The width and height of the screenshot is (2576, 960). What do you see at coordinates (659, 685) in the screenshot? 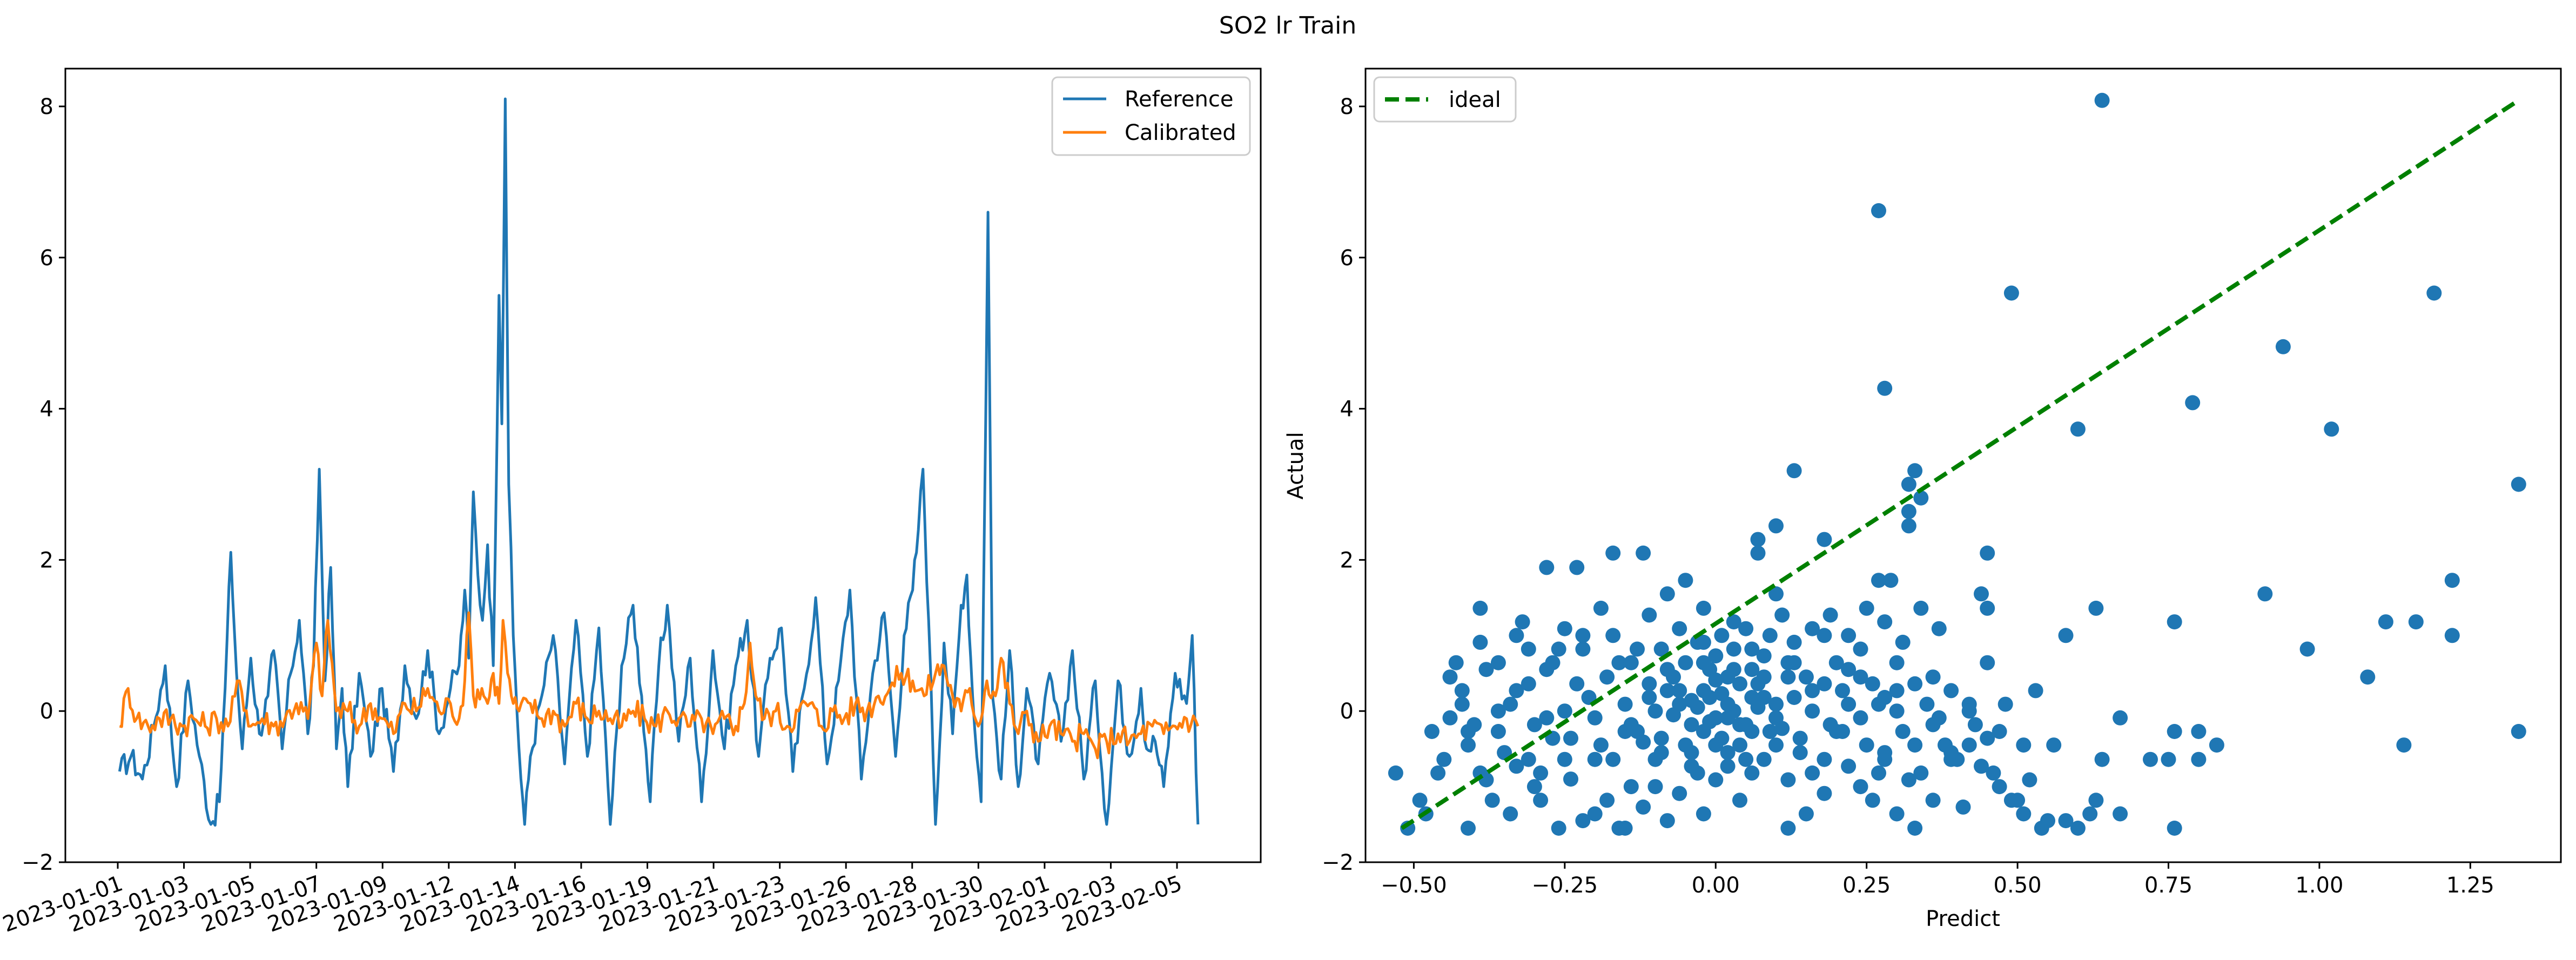
I see `series-line-calibrated` at bounding box center [659, 685].